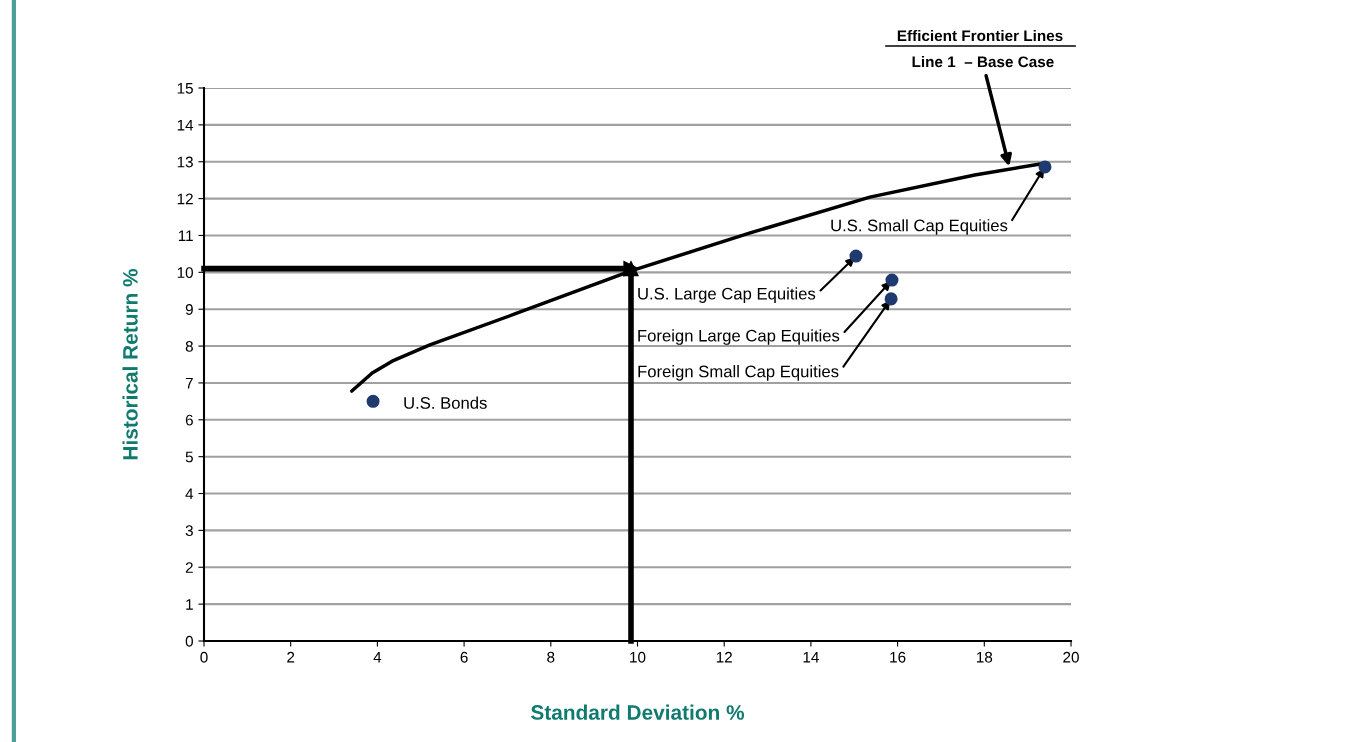 Image resolution: width=1351 pixels, height=742 pixels. What do you see at coordinates (983, 61) in the screenshot?
I see `text: Line 1 – Base Case` at bounding box center [983, 61].